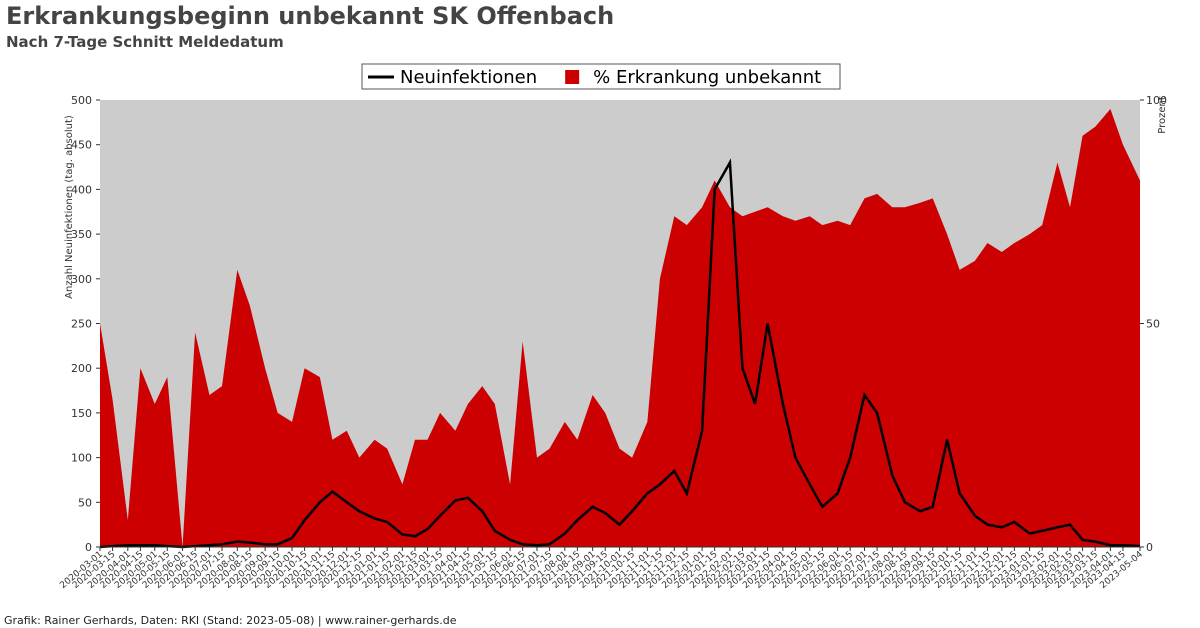  Describe the element at coordinates (81, 145) in the screenshot. I see `y-tick-label: 450` at that location.